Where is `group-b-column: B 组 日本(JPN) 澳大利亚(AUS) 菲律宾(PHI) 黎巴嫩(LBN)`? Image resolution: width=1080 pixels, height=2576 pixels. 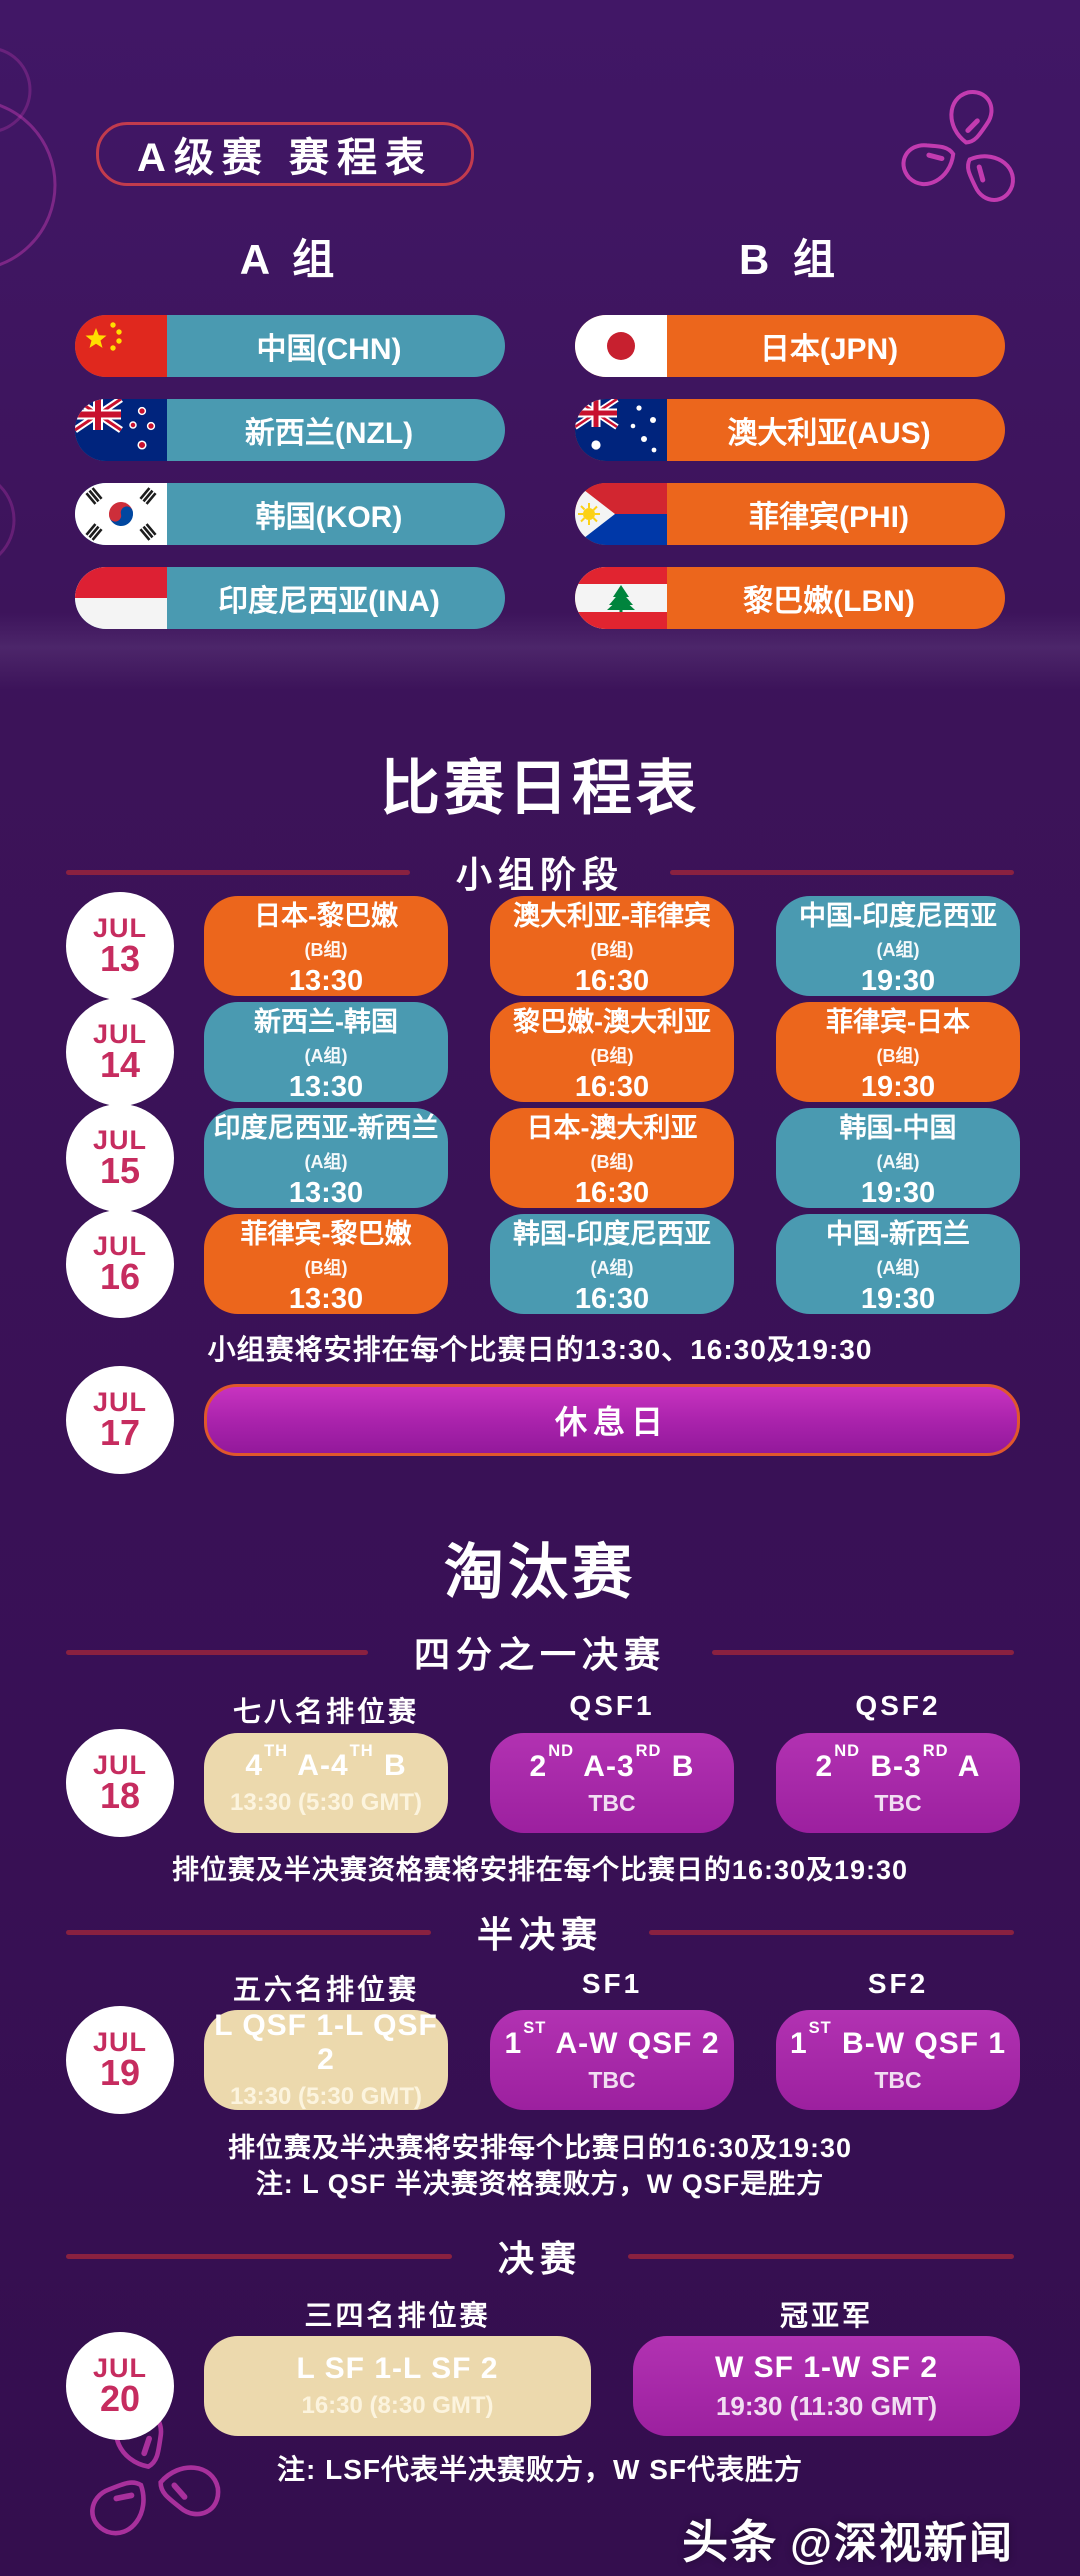 group-b-column: B 组 日本(JPN) 澳大利亚(AUS) 菲律宾(PHI) 黎巴嫩(LBN) is located at coordinates (790, 438).